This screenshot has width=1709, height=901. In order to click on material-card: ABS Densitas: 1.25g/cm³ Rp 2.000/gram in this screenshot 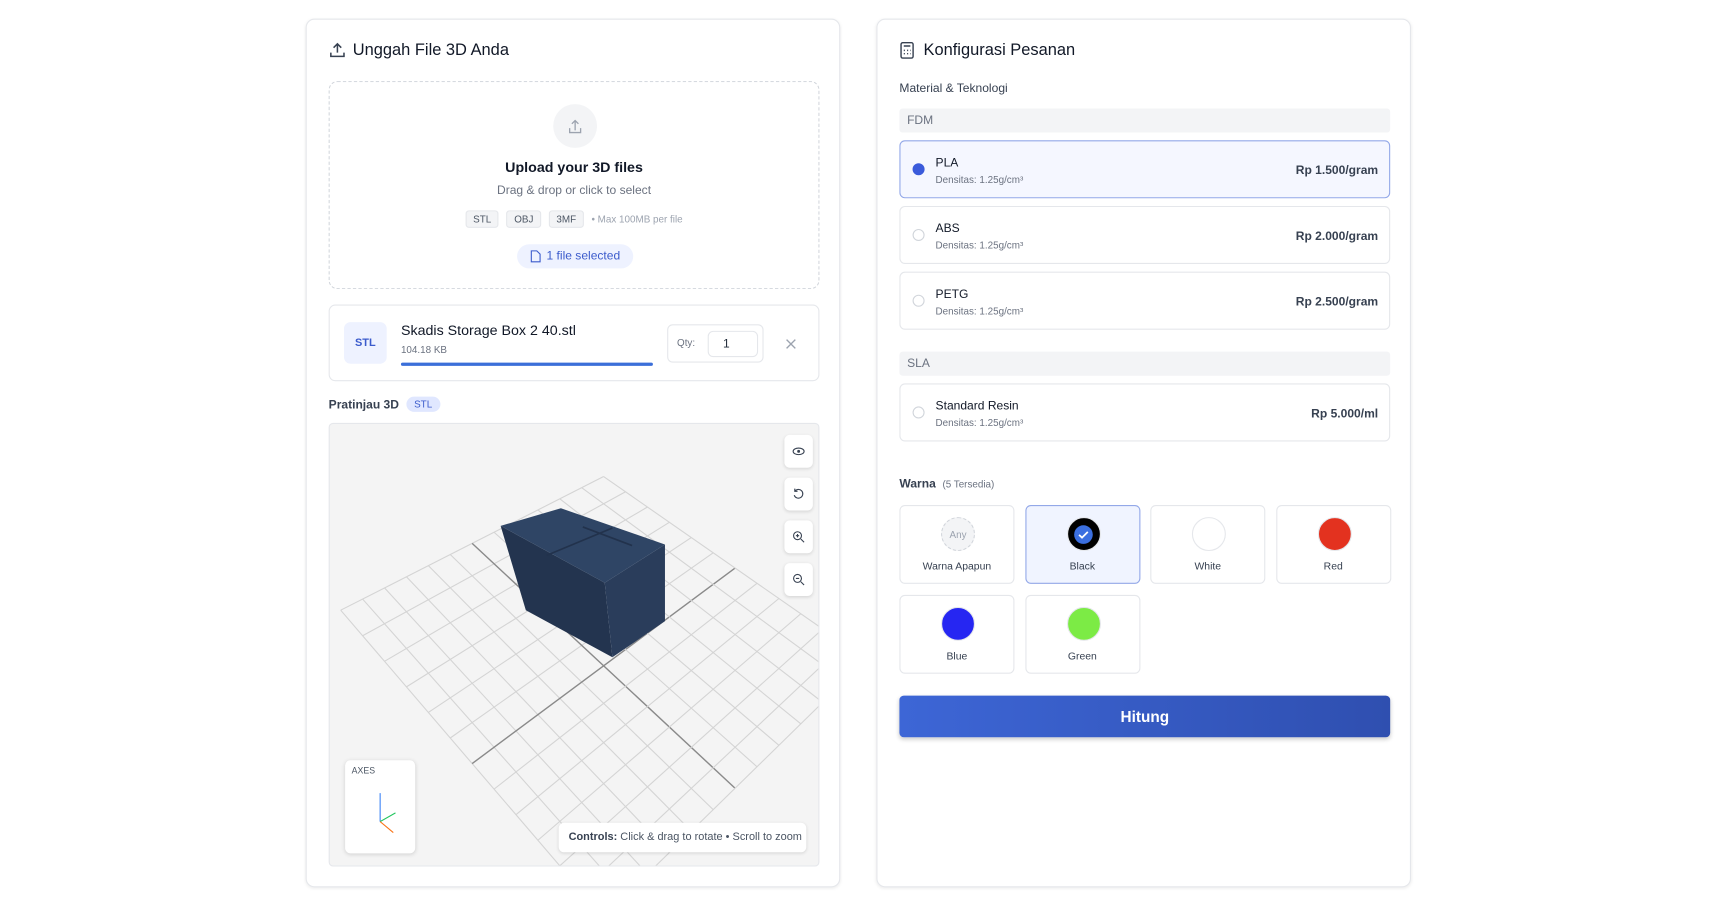, I will do `click(1145, 235)`.